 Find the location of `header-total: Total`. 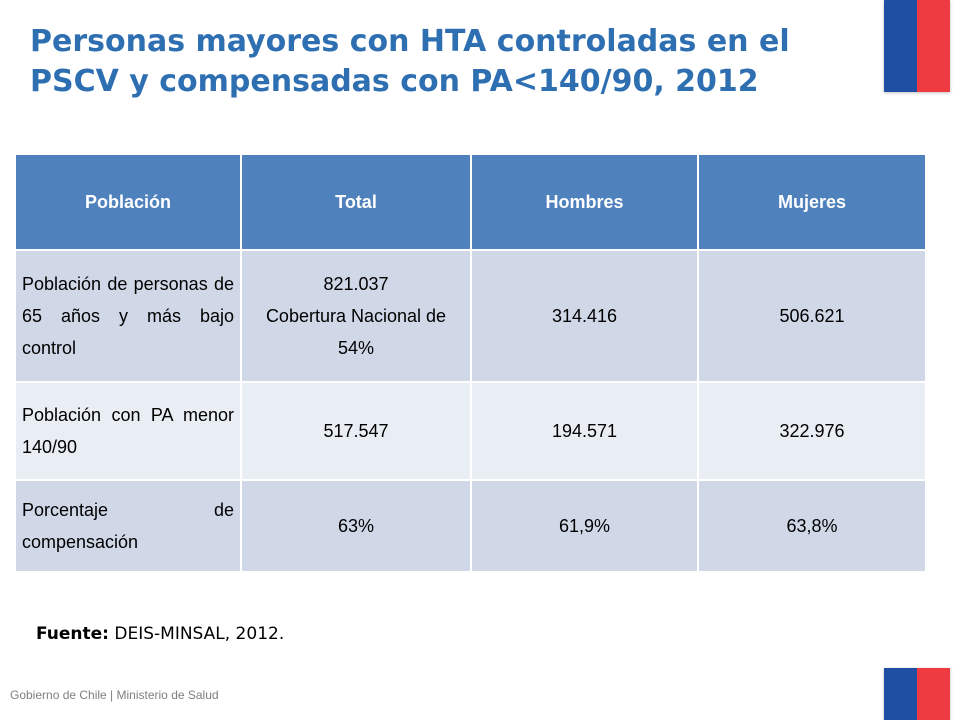

header-total: Total is located at coordinates (356, 202).